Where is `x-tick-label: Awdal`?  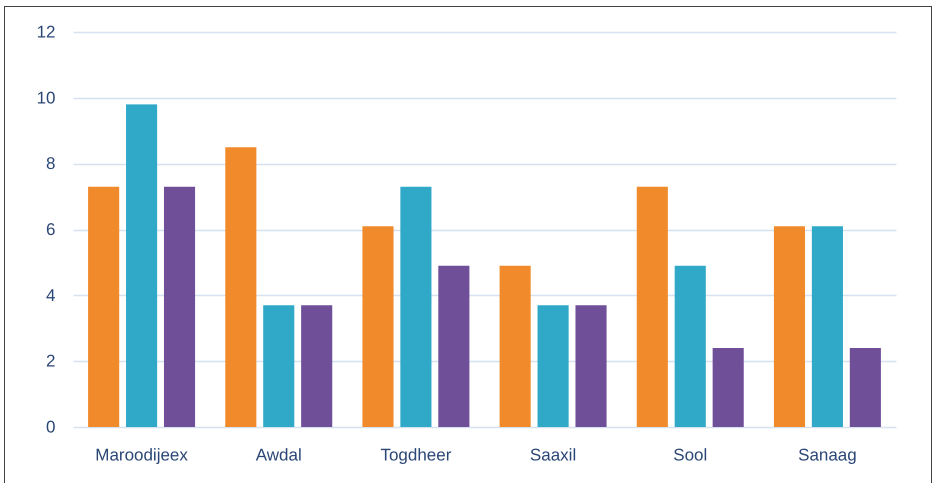
x-tick-label: Awdal is located at coordinates (279, 455).